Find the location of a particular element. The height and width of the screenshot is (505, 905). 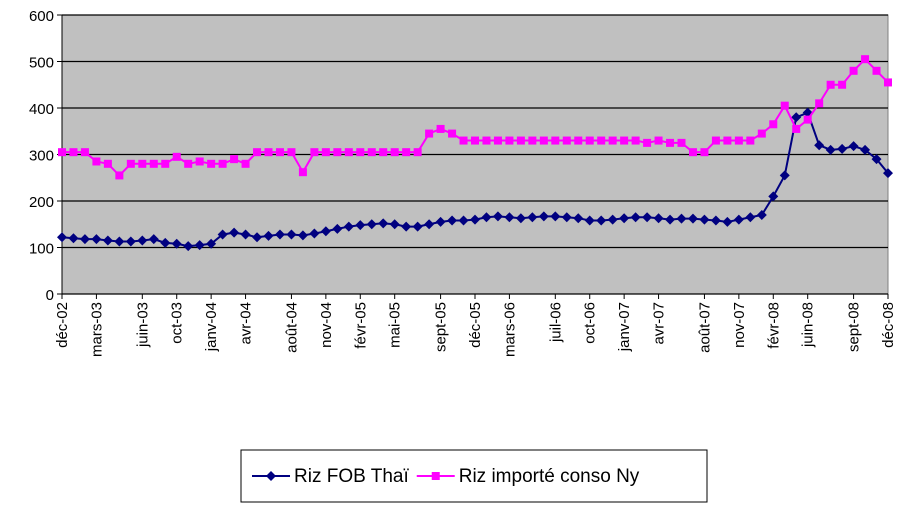

y-tick-label: 0 is located at coordinates (50, 295).